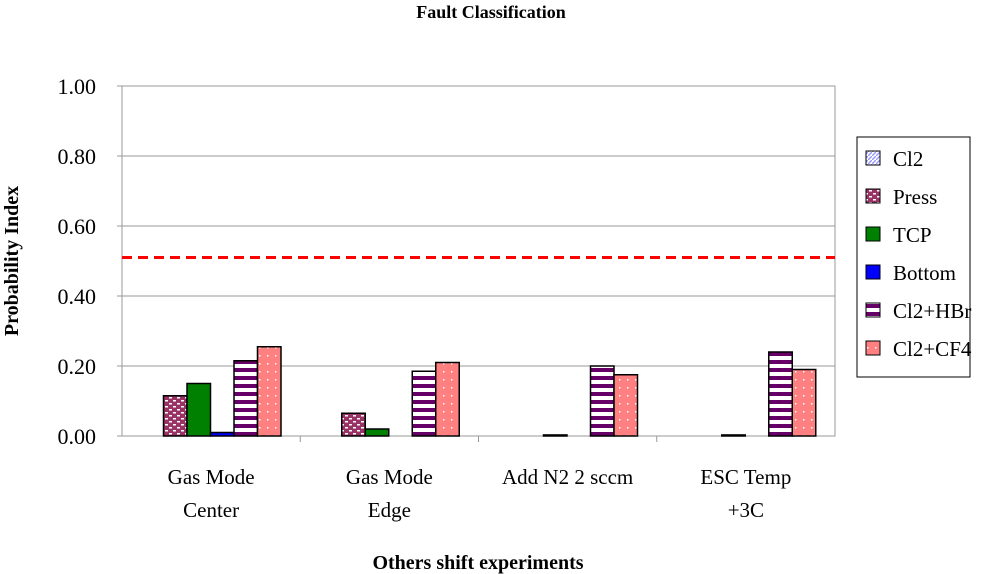 Image resolution: width=1000 pixels, height=574 pixels. What do you see at coordinates (77, 86) in the screenshot?
I see `y-tick-label: 1.00` at bounding box center [77, 86].